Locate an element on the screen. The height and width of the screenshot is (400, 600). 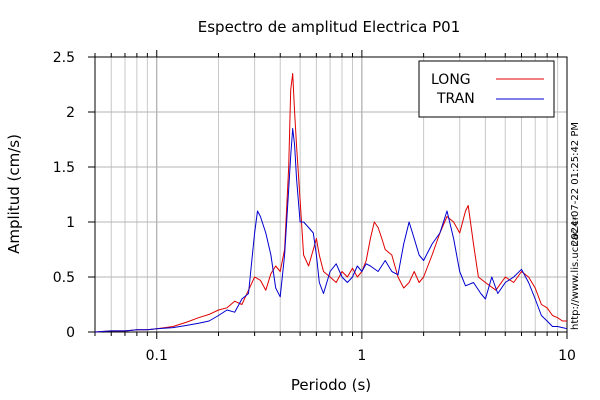
x-tick-label: 0.1 is located at coordinates (157, 356).